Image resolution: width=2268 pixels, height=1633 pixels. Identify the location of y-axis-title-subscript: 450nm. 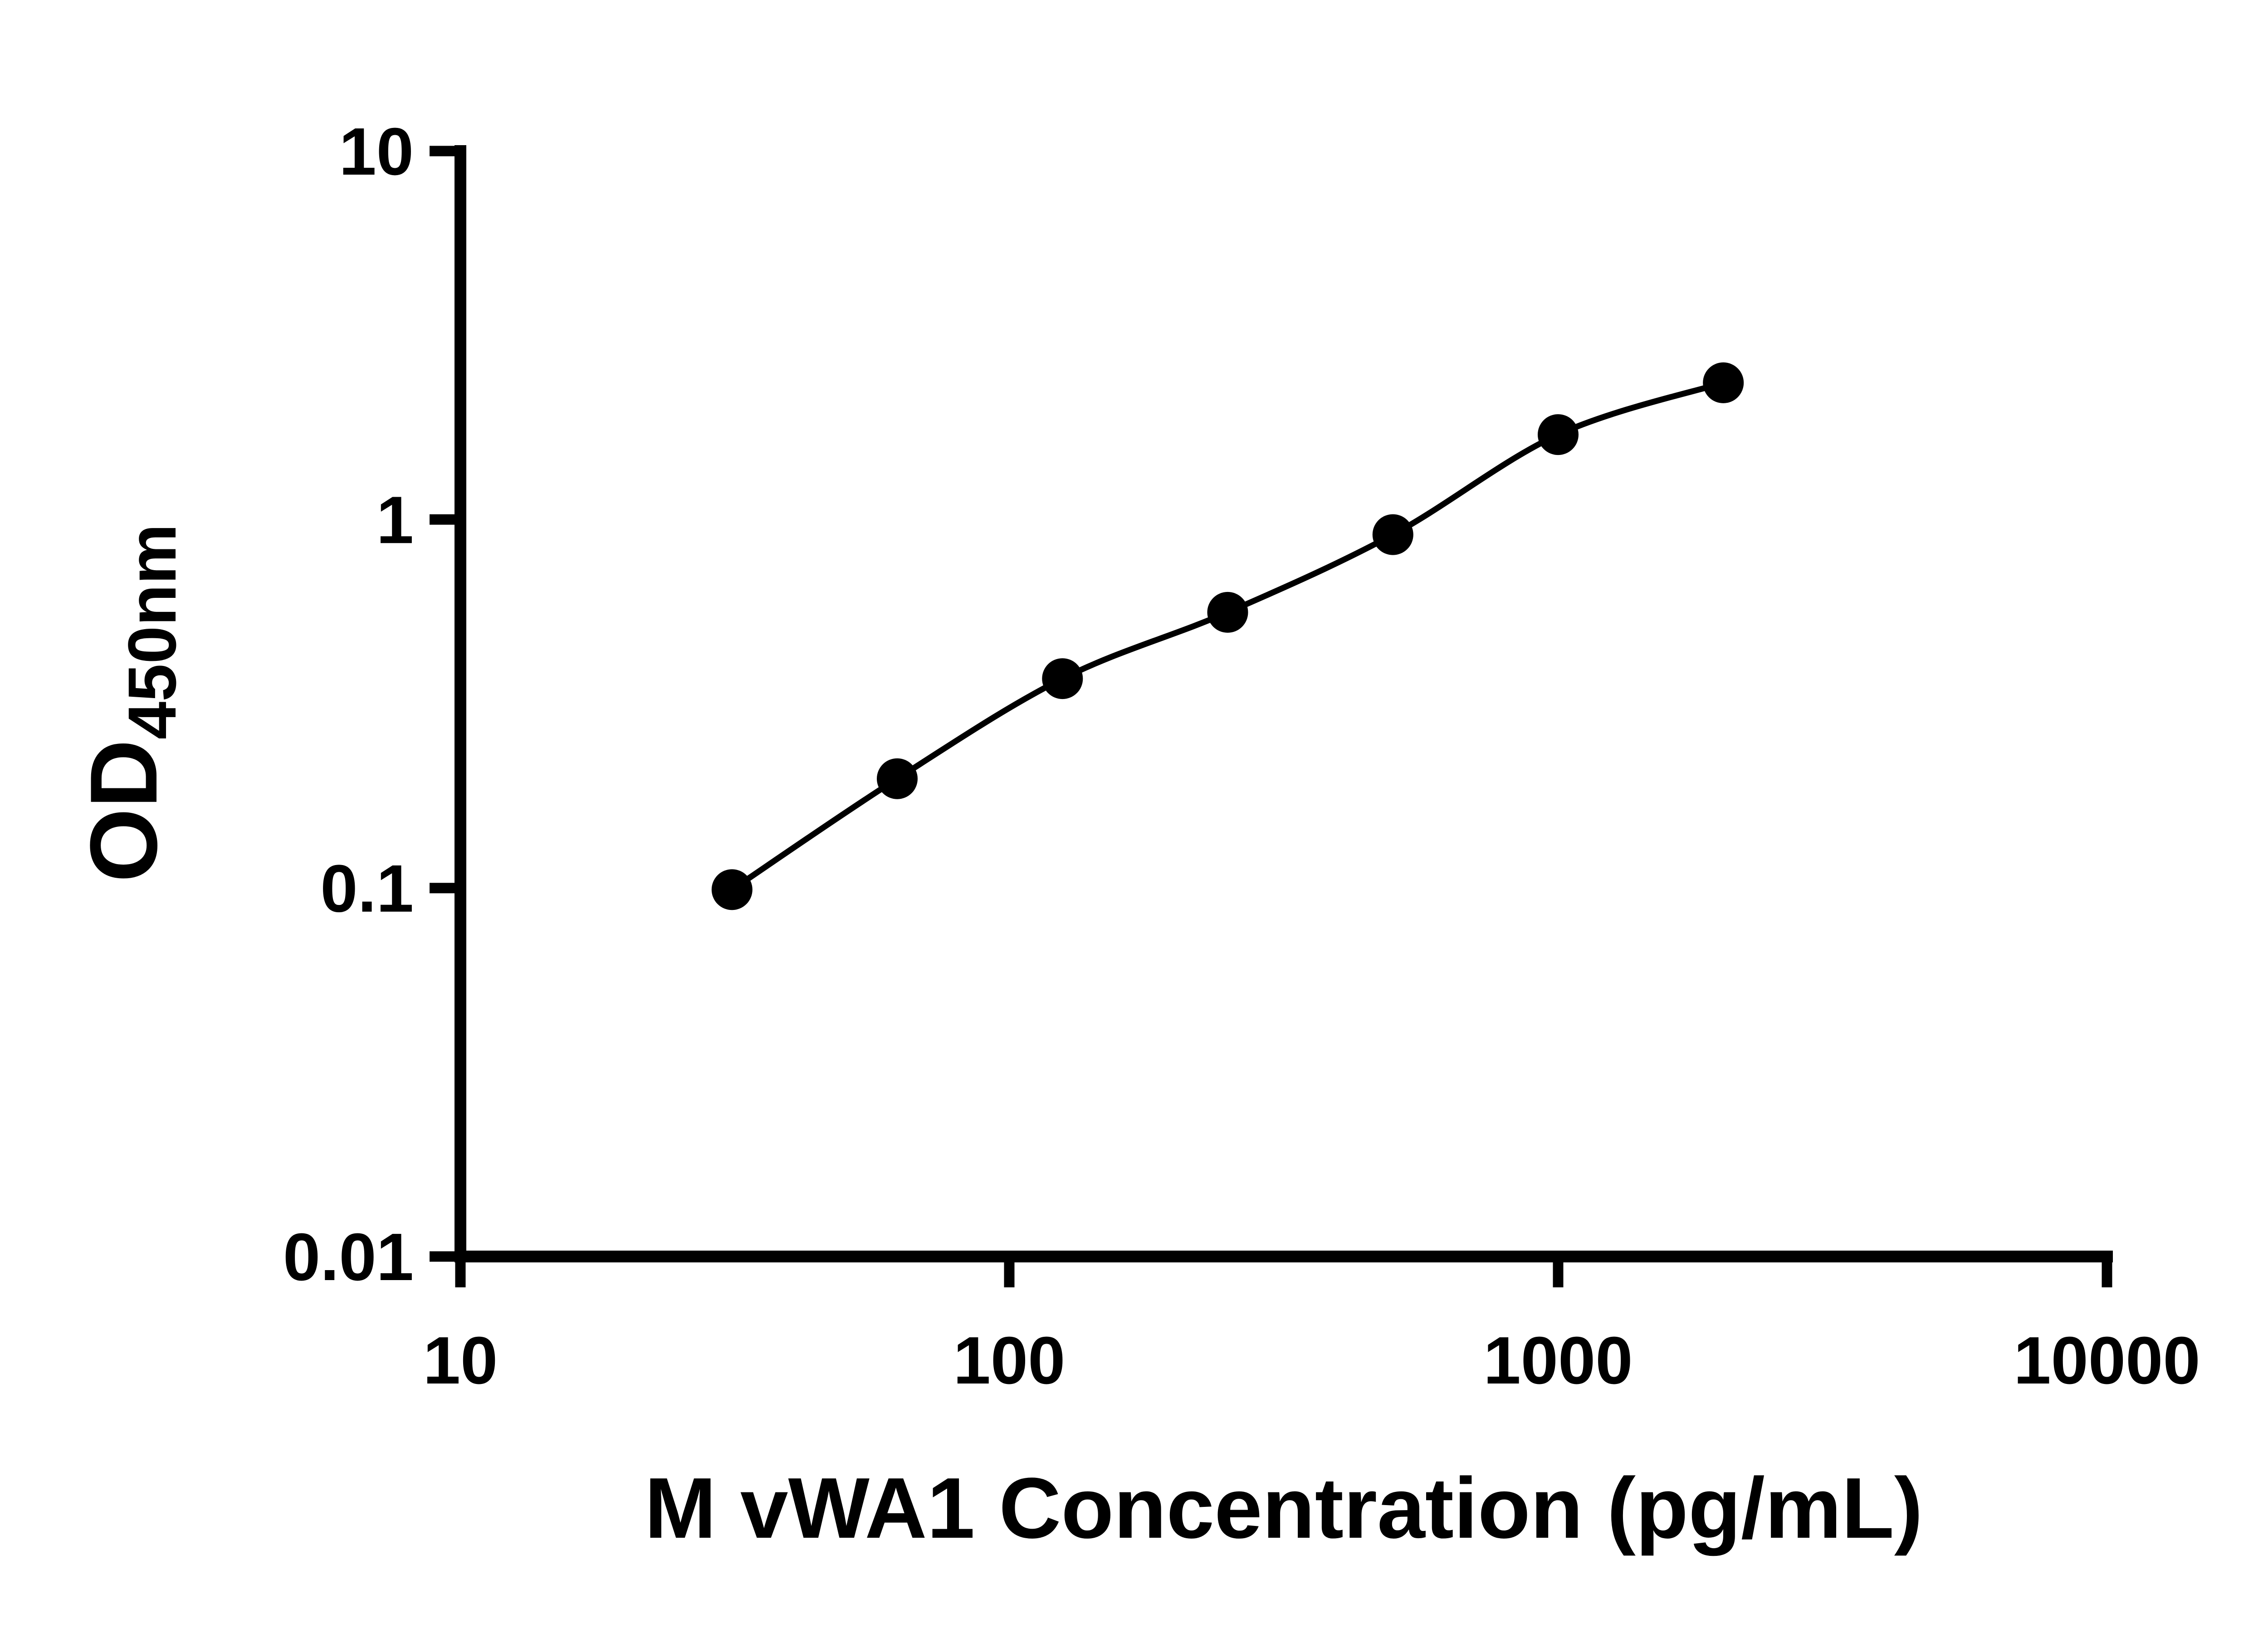
(152, 631).